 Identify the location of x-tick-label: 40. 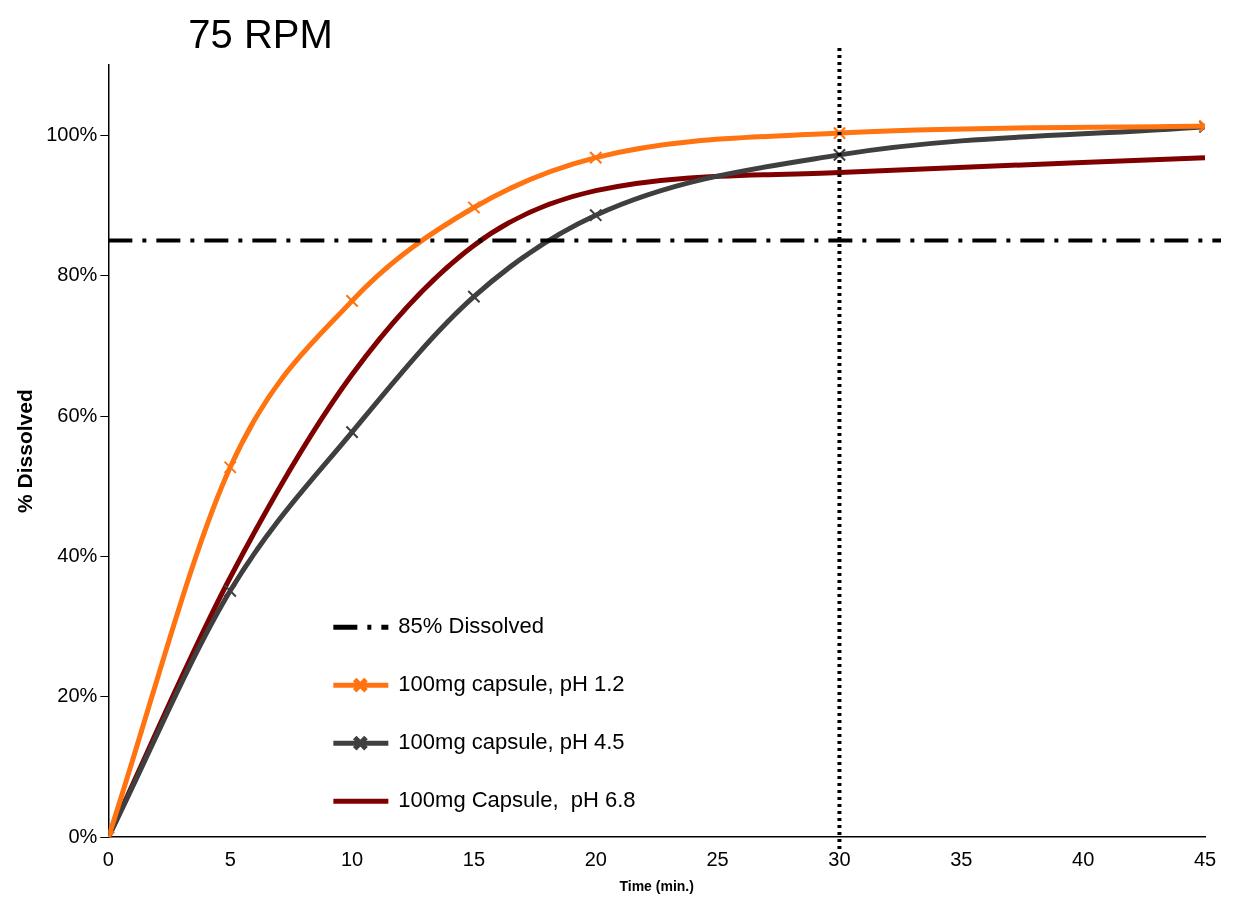
(1083, 858).